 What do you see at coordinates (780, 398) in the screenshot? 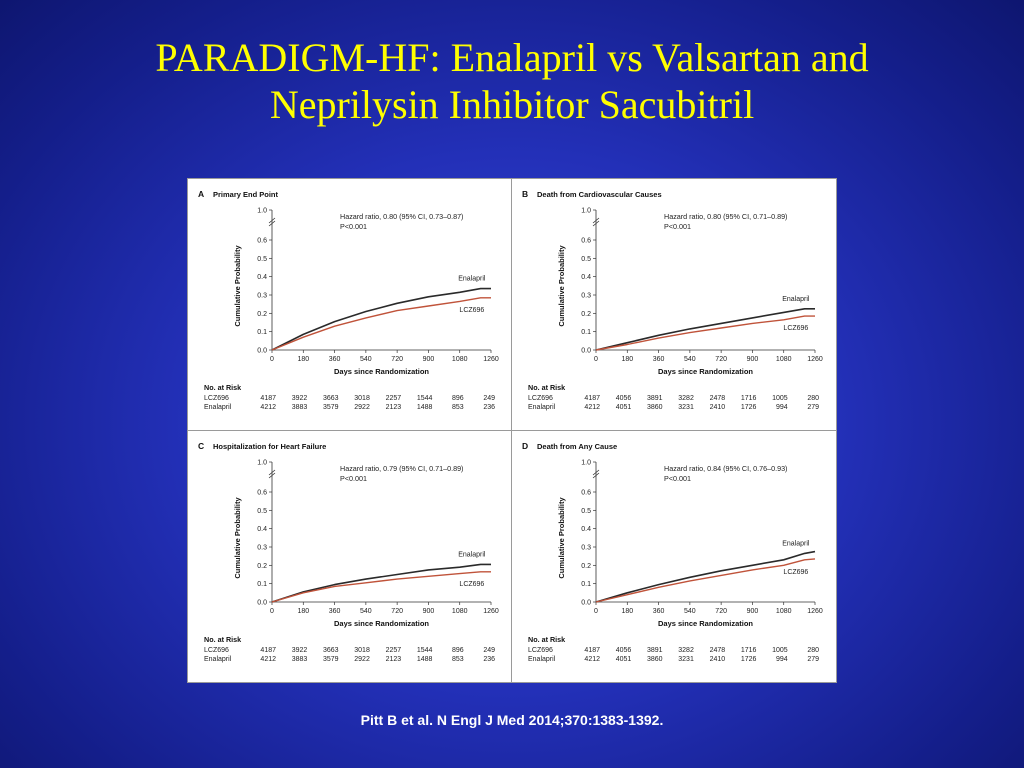
I see `at-risk-value: 1005` at bounding box center [780, 398].